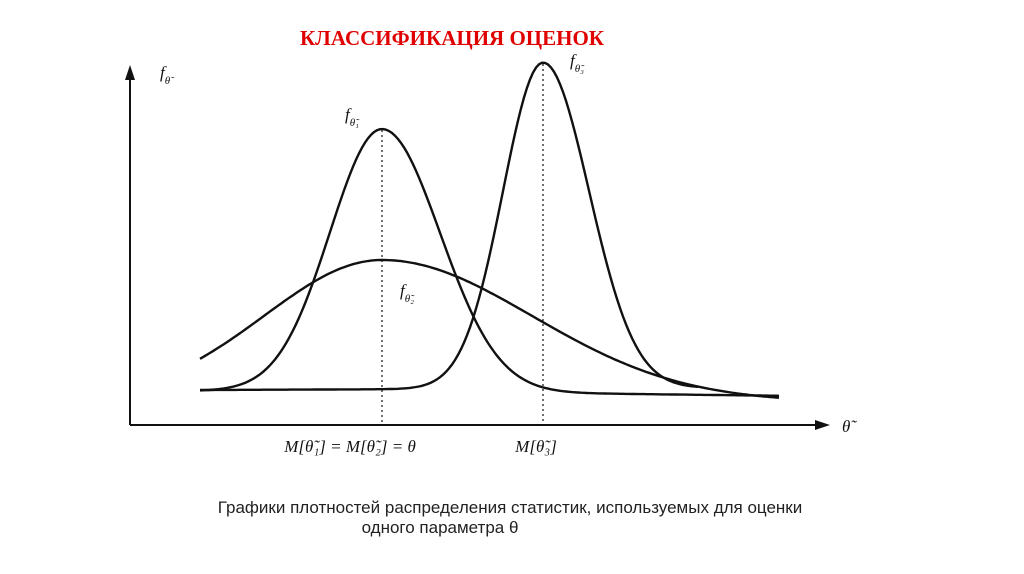  What do you see at coordinates (163, 72) in the screenshot?
I see `y-label-f: f` at bounding box center [163, 72].